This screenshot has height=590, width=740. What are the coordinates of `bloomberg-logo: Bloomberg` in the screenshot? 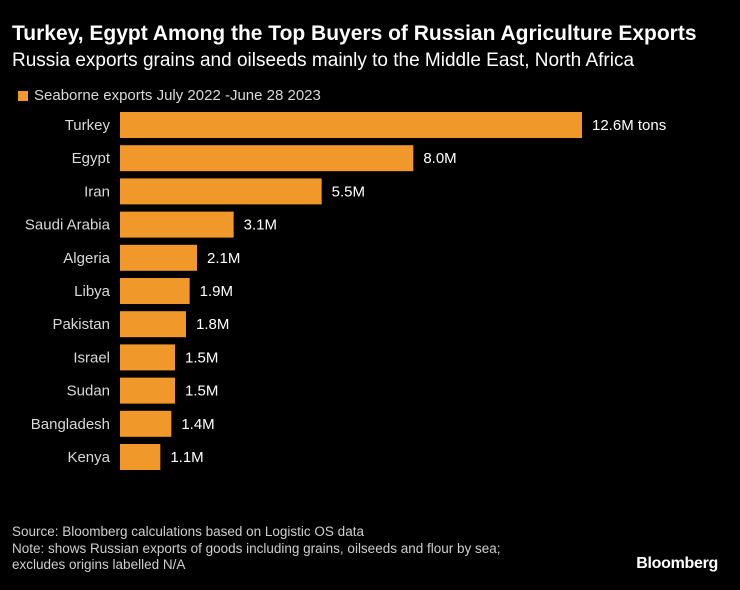 It's located at (677, 563).